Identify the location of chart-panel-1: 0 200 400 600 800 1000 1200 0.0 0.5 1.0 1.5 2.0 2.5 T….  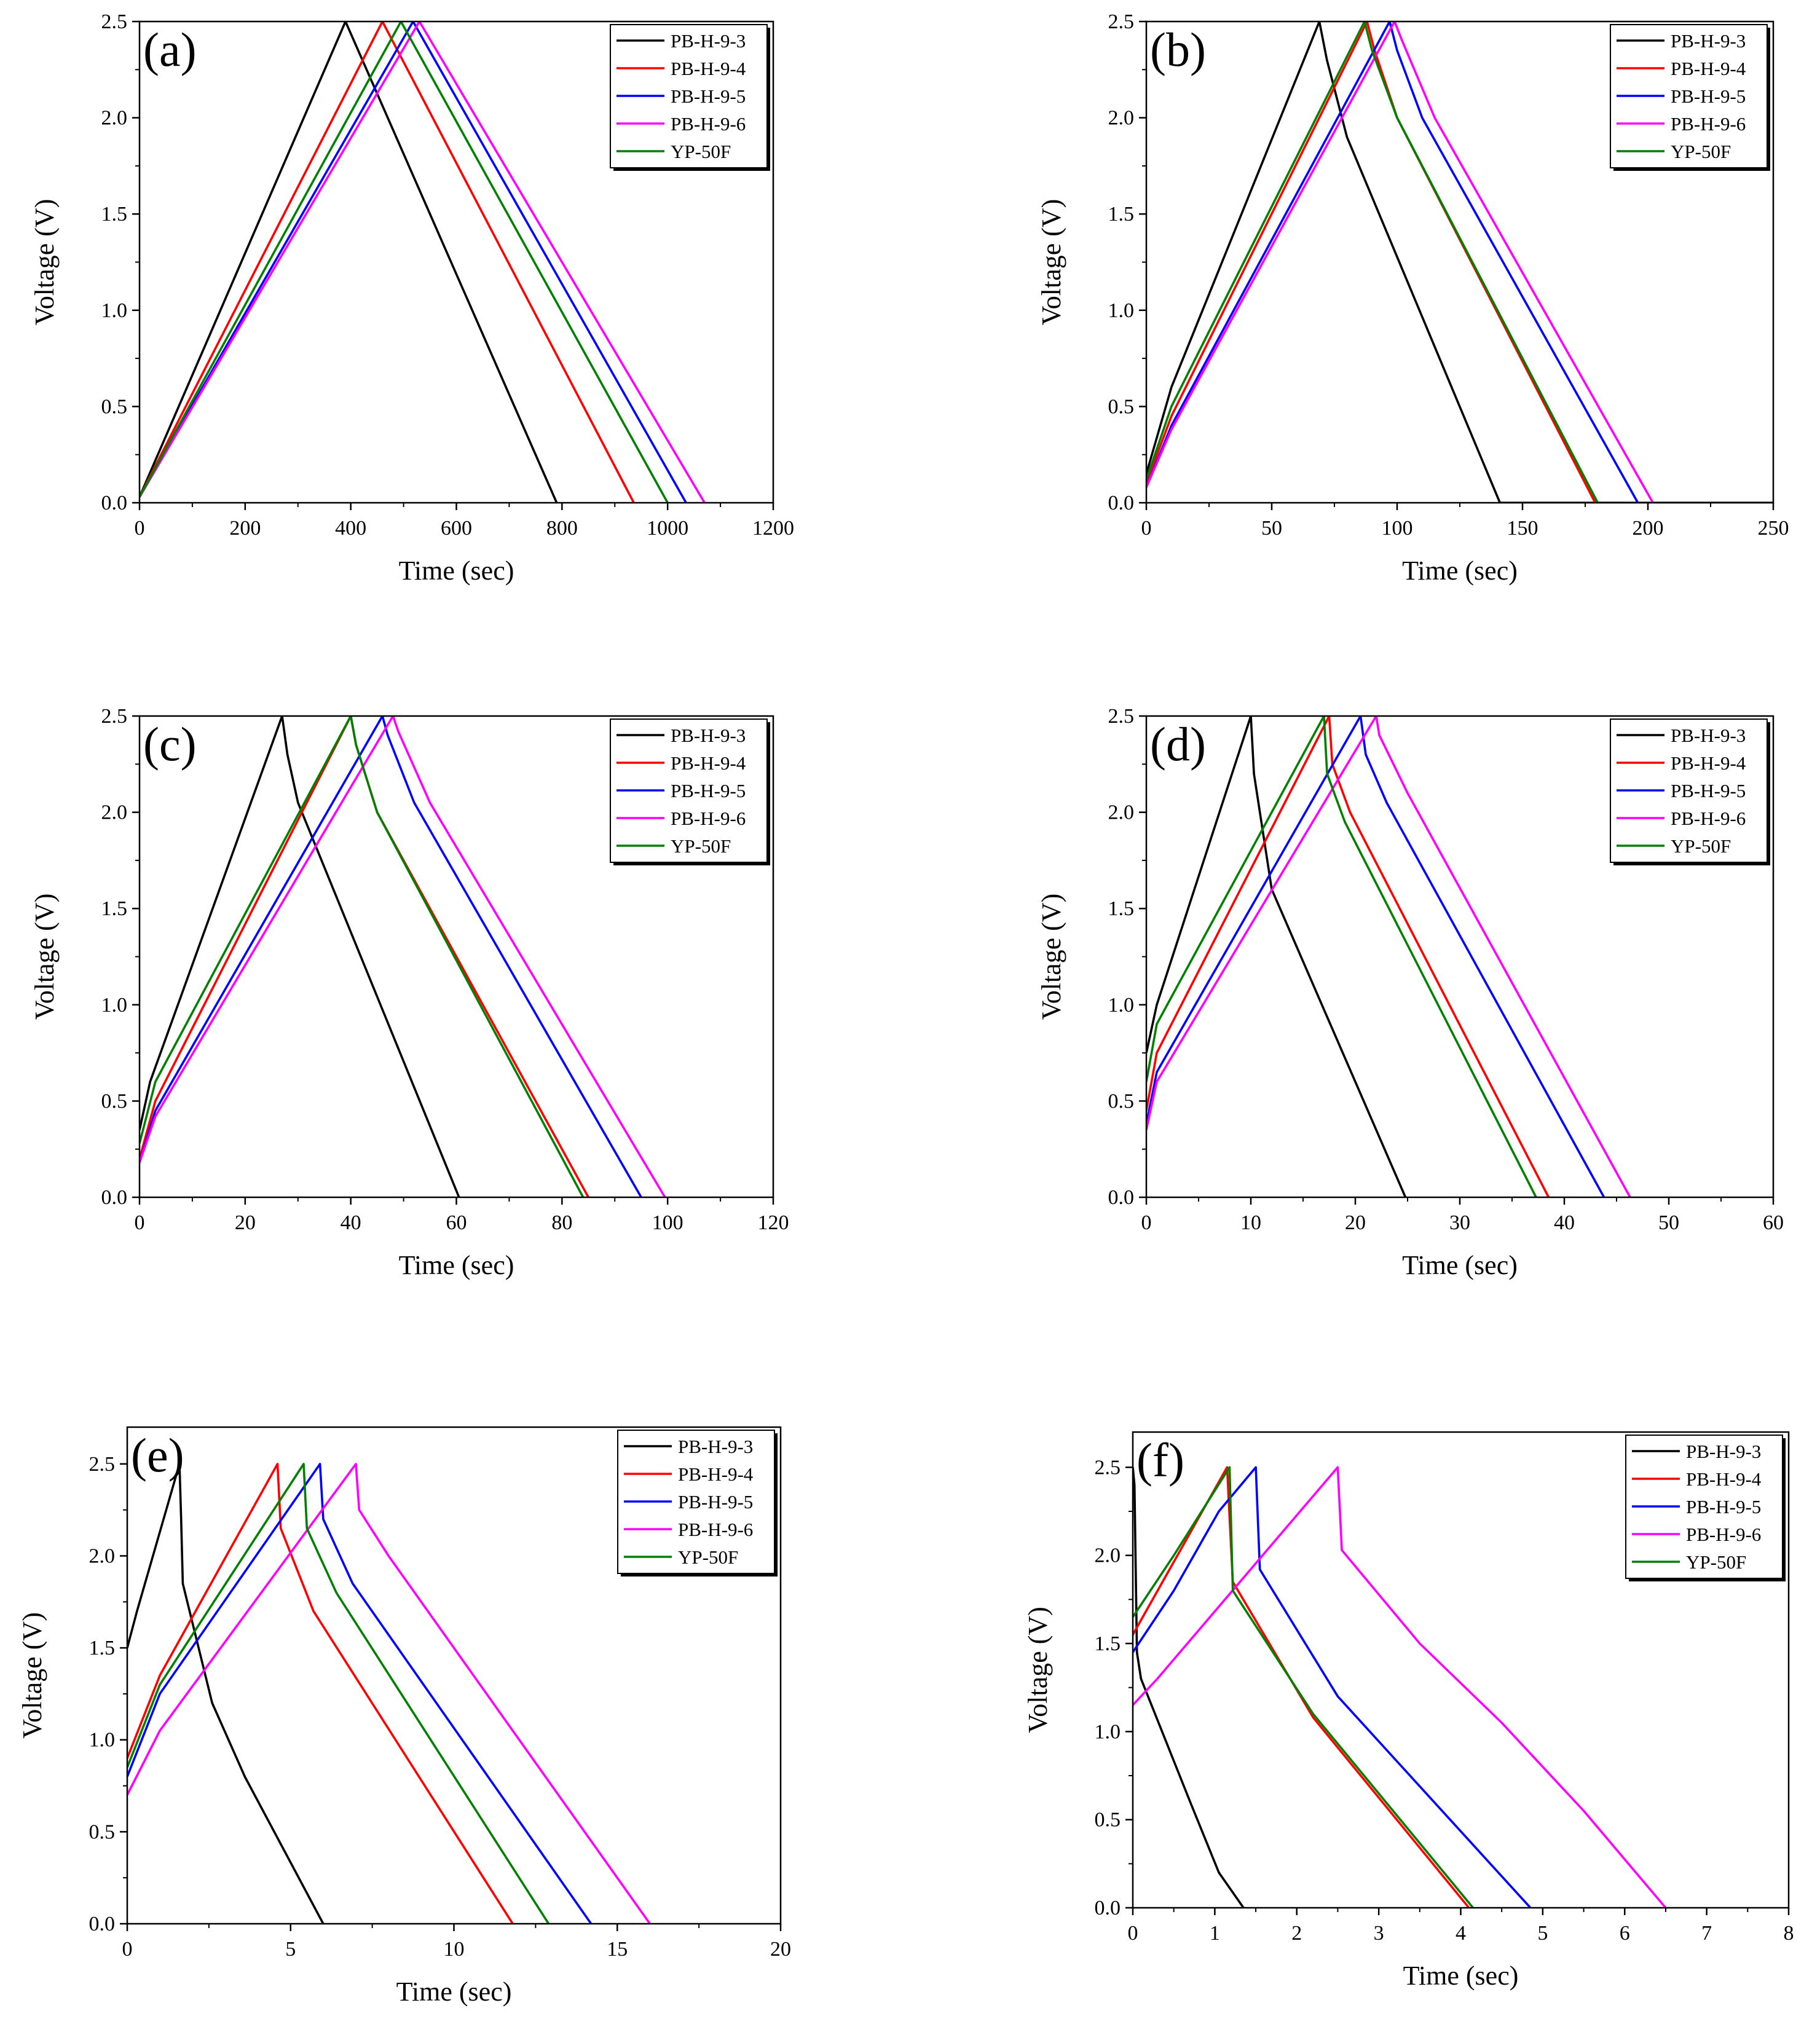
(412, 298).